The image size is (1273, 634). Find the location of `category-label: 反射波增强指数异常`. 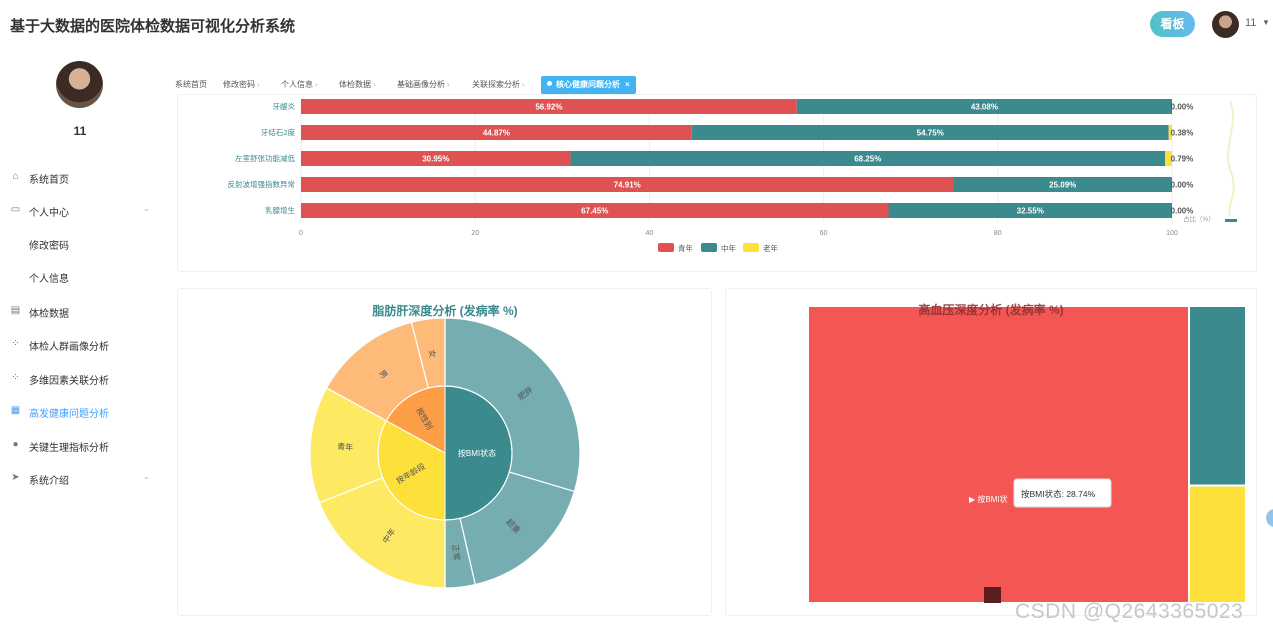

category-label: 反射波增强指数异常 is located at coordinates (262, 184).